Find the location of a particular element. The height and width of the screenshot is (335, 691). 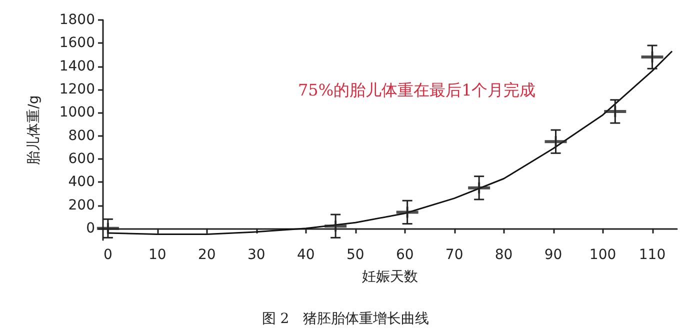

text: 图 2 猪胚胎体重增长曲线 is located at coordinates (346, 319).